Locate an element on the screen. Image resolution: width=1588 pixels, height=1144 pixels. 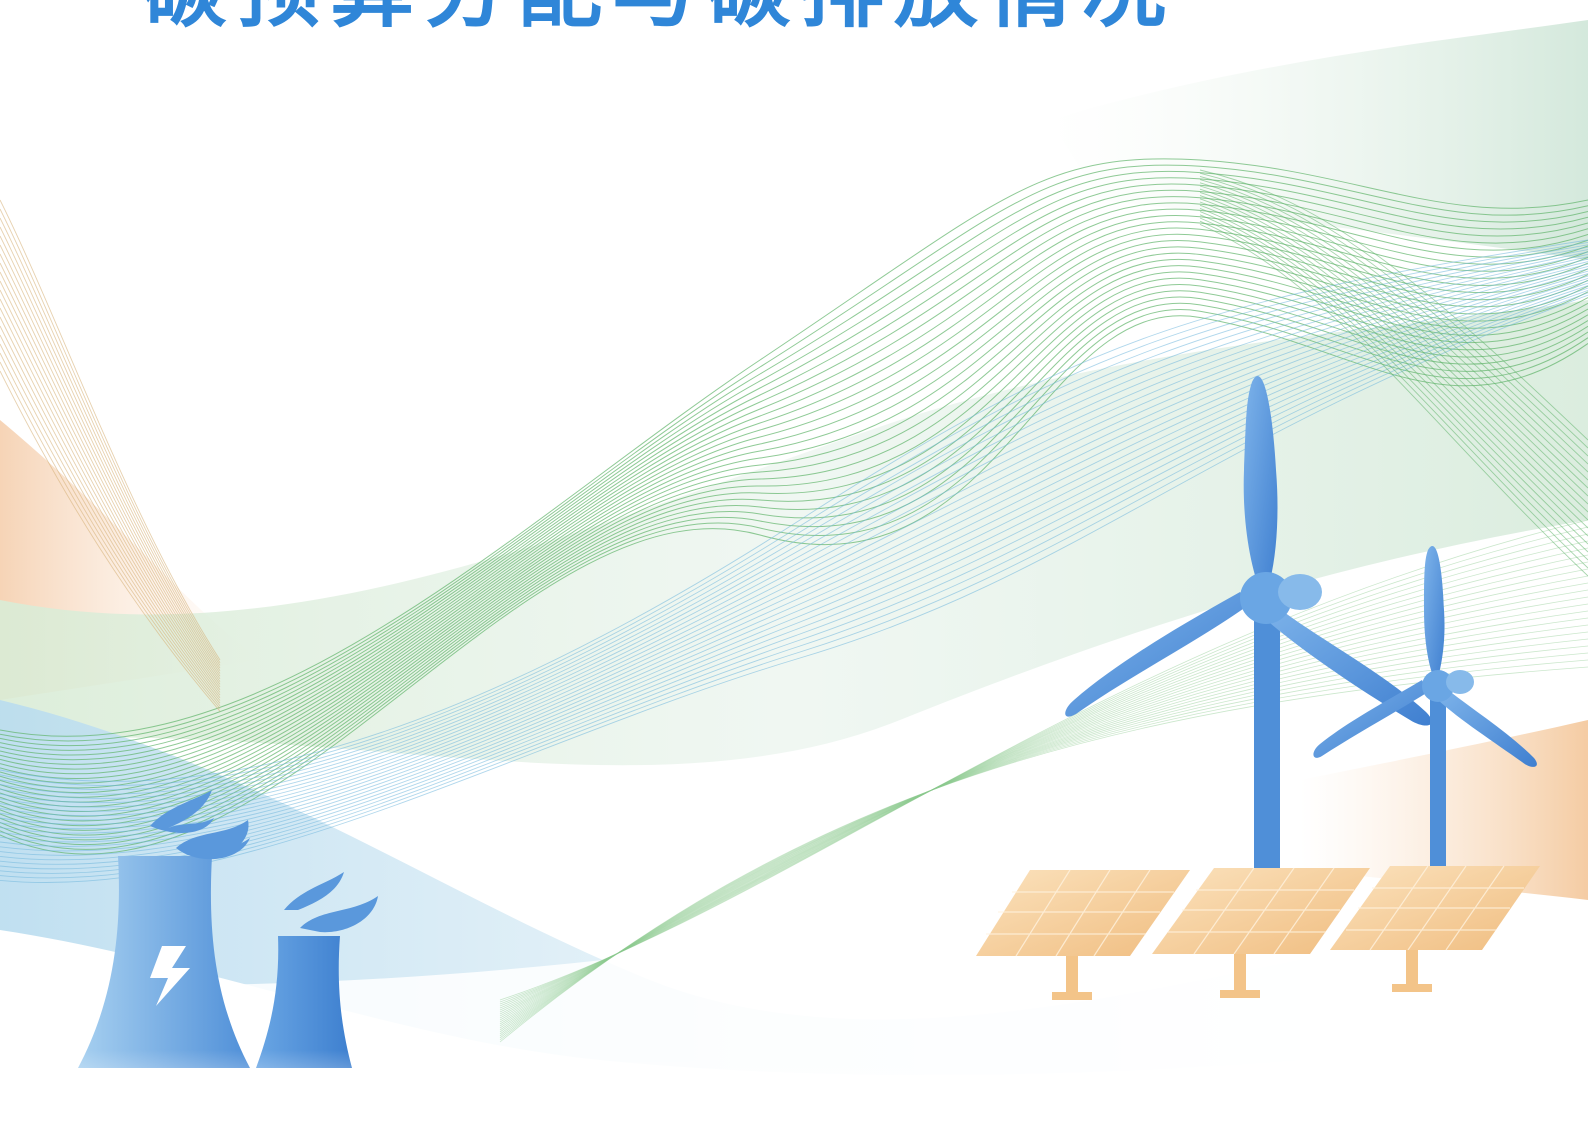
lightning-icon is located at coordinates (170, 976).